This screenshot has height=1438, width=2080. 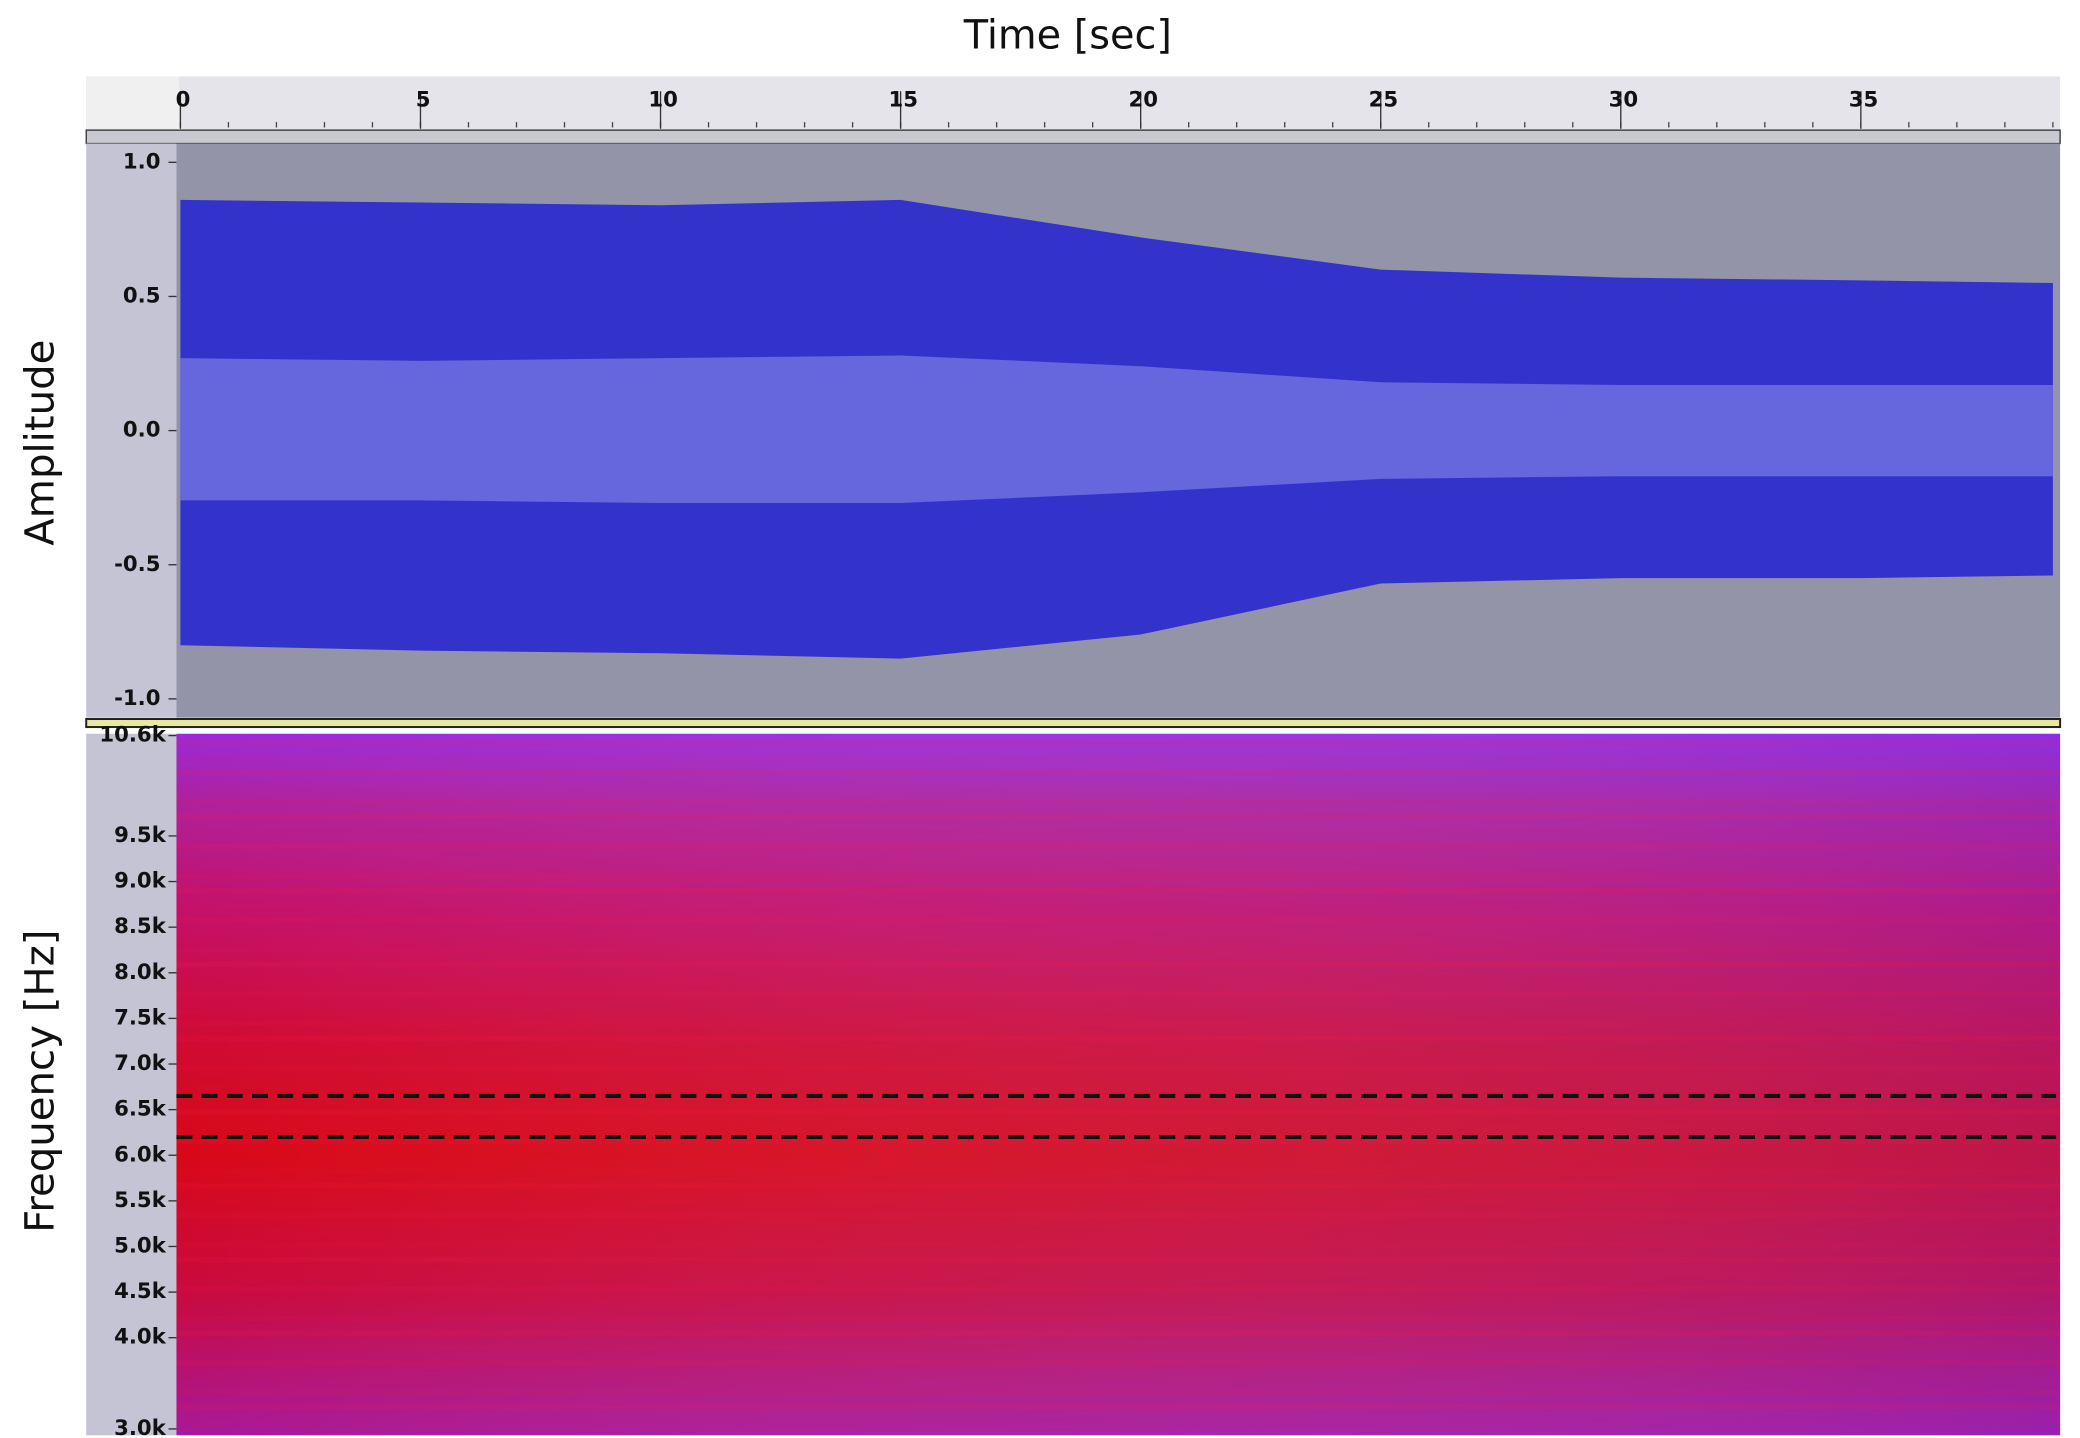 What do you see at coordinates (41, 443) in the screenshot?
I see `y-axis-title: Amplitude` at bounding box center [41, 443].